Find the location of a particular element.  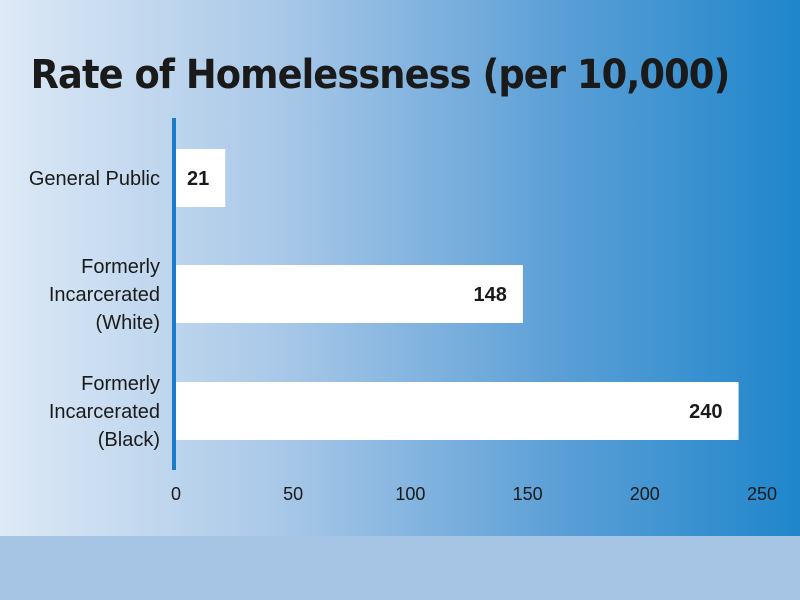

category-label-line: (White) is located at coordinates (128, 323).